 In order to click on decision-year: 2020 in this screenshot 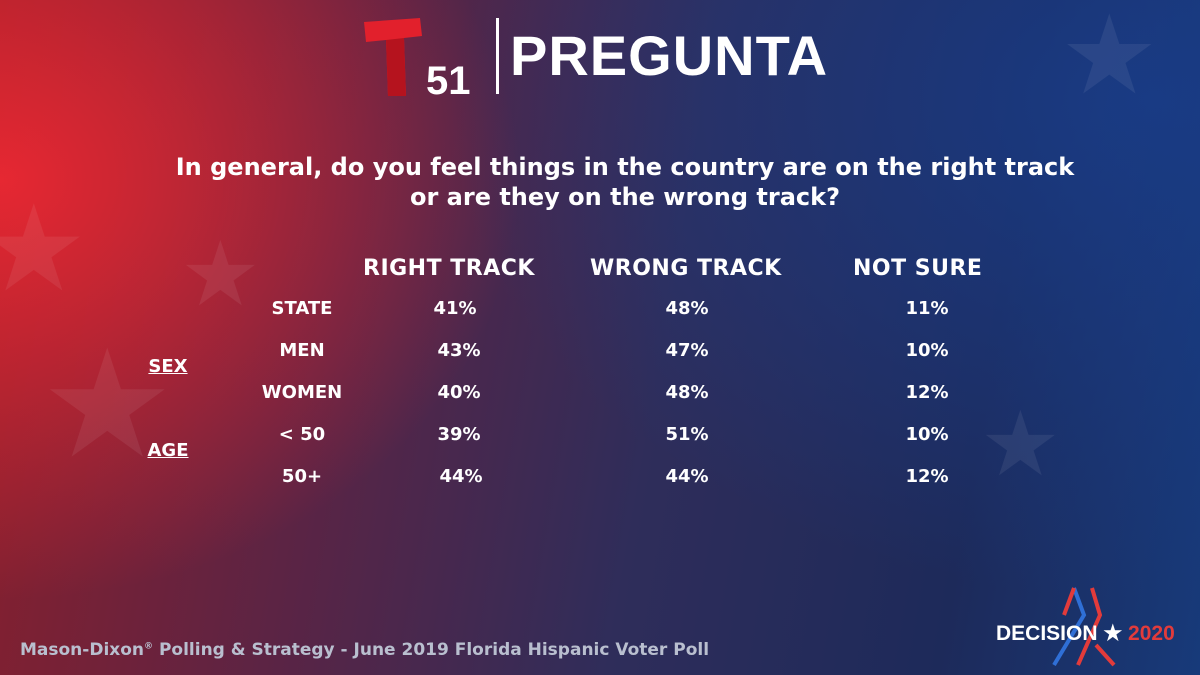, I will do `click(1151, 633)`.